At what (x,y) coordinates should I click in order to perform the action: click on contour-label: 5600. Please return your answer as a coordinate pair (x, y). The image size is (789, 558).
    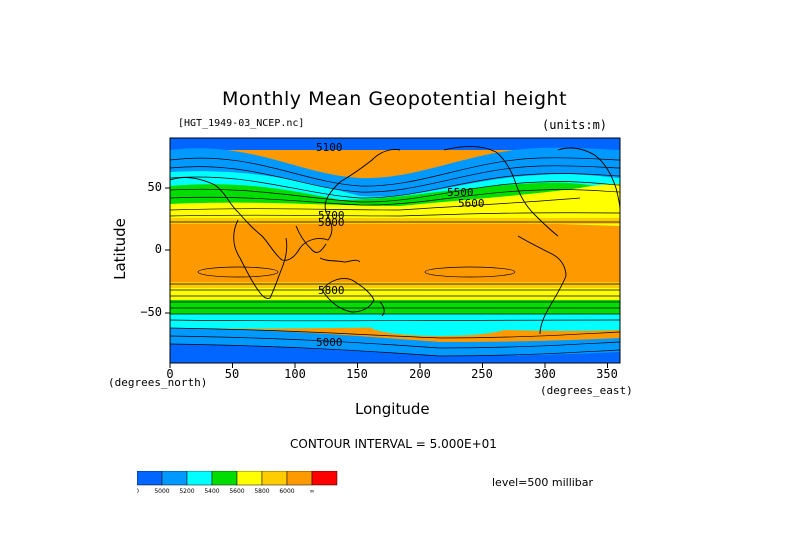
    Looking at the image, I should click on (471, 203).